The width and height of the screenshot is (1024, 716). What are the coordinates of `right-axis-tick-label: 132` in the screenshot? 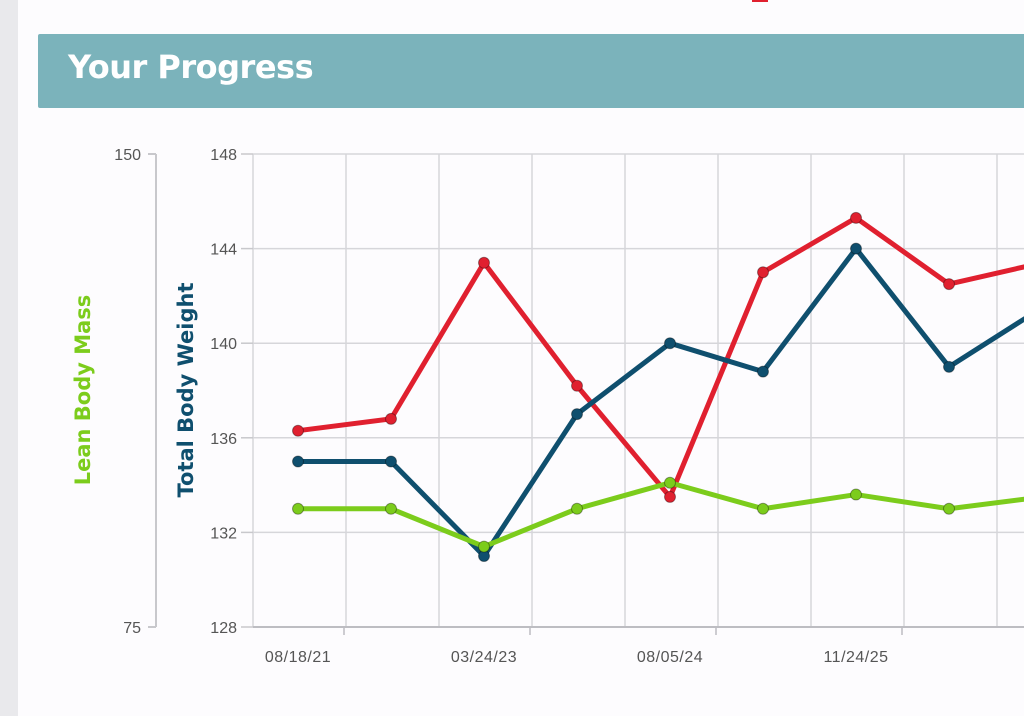 It's located at (223, 533).